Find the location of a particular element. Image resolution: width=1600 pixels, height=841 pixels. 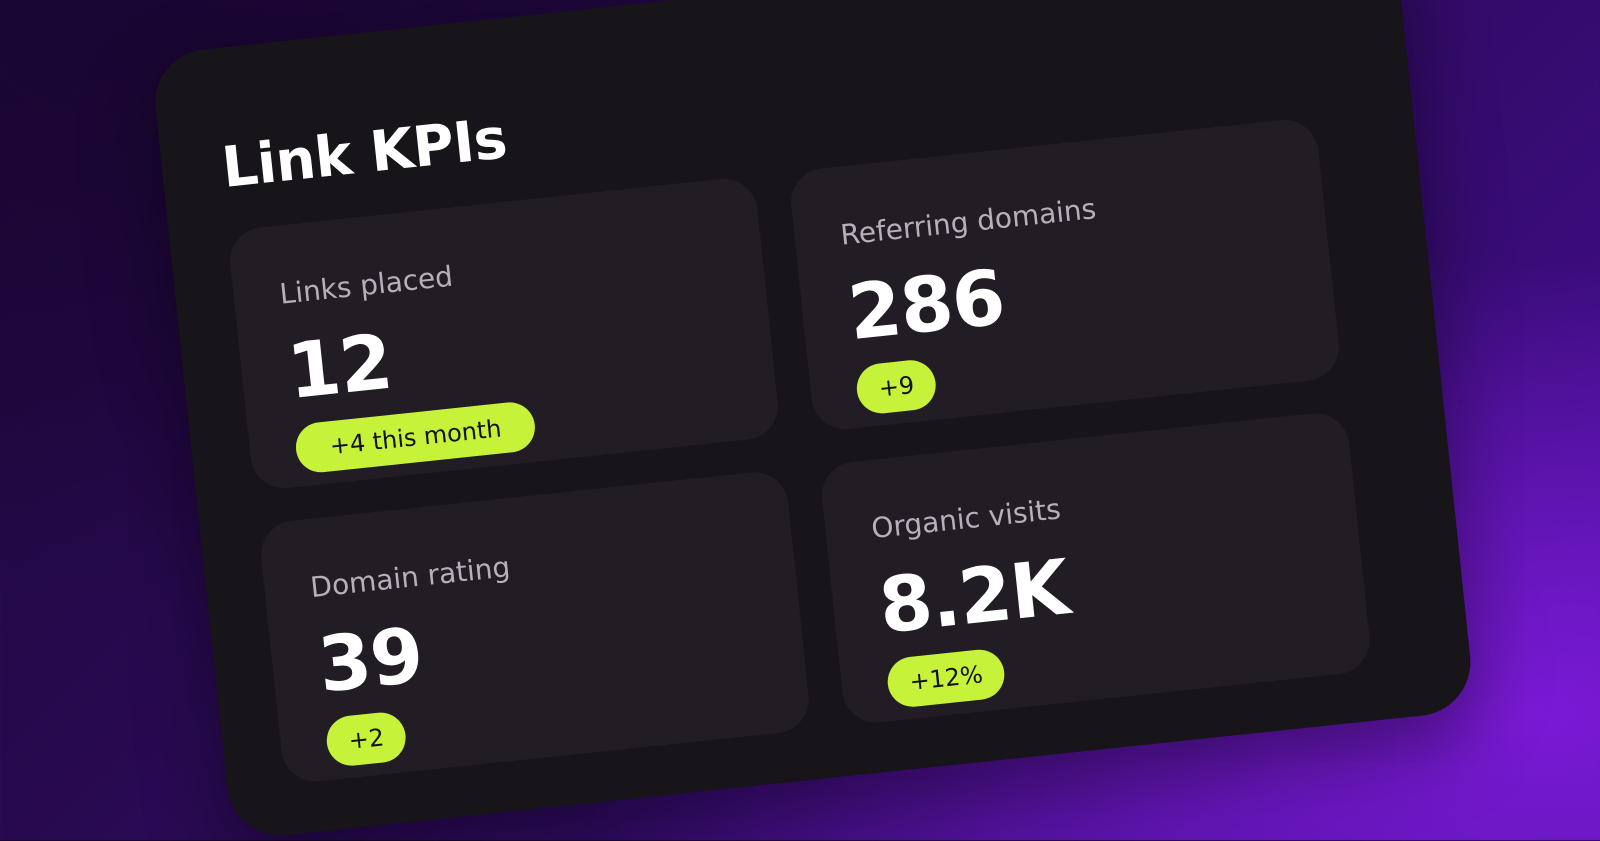

kpi-change-badge: +9 is located at coordinates (896, 386).